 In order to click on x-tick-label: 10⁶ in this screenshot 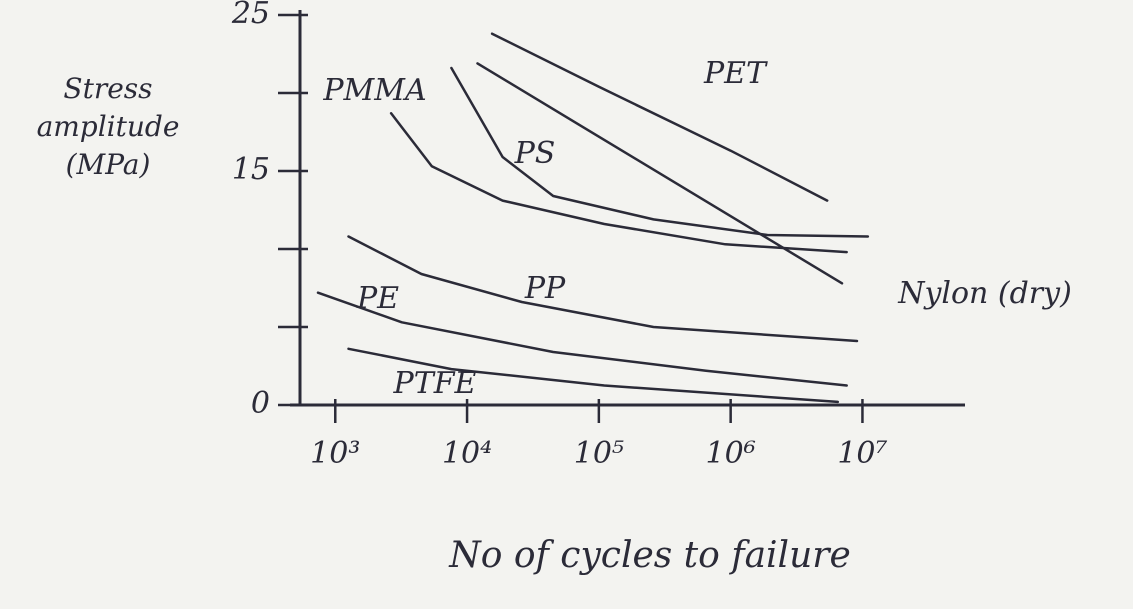, I will do `click(731, 453)`.